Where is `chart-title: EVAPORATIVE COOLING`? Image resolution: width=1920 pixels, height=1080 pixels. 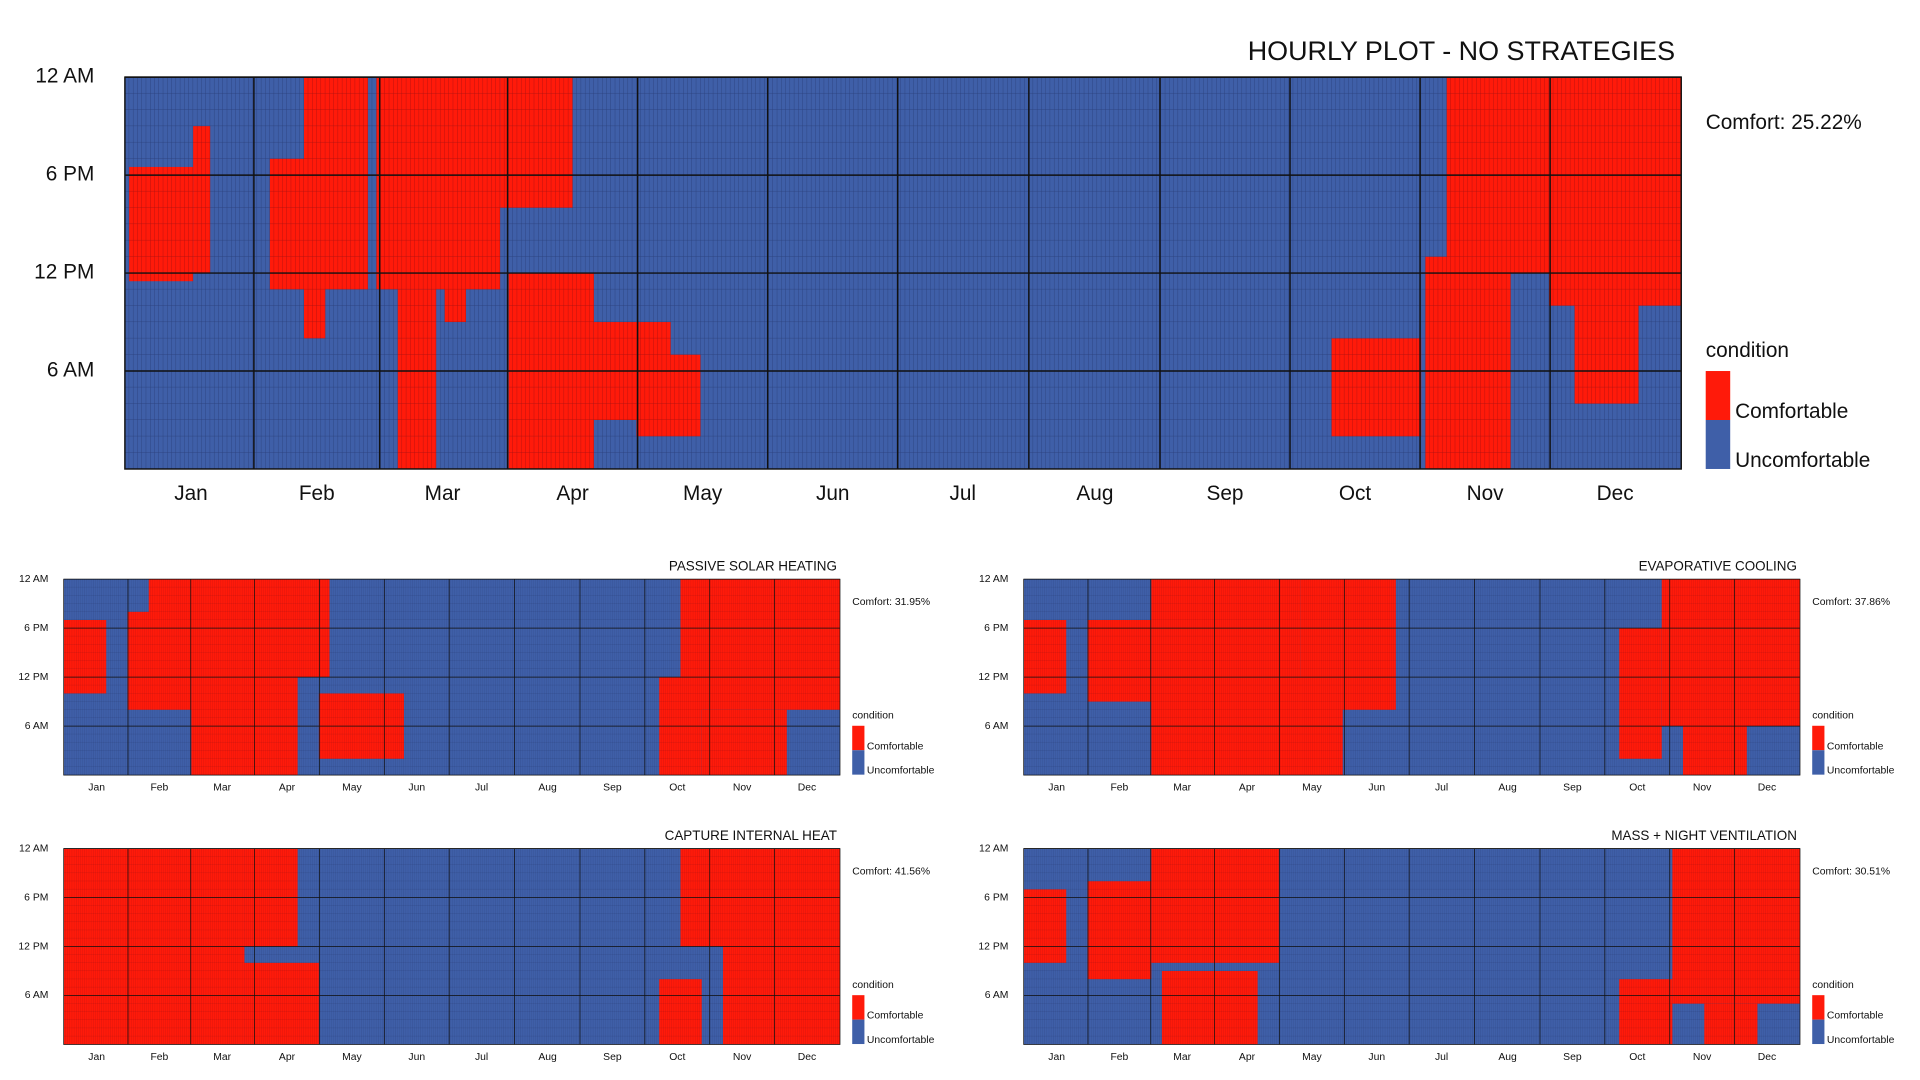
chart-title: EVAPORATIVE COOLING is located at coordinates (1718, 566).